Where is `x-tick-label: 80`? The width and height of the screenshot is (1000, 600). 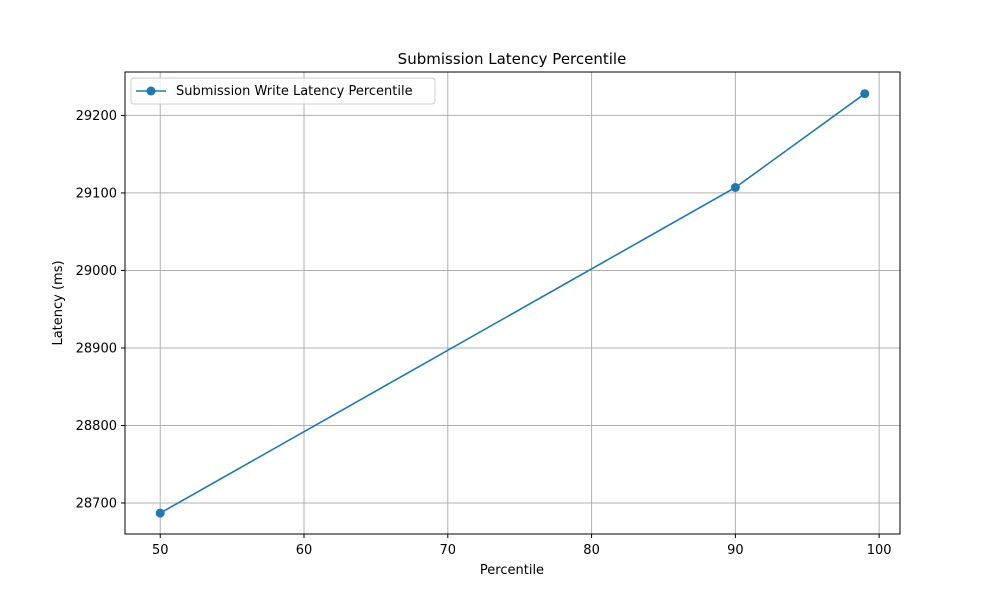 x-tick-label: 80 is located at coordinates (591, 550).